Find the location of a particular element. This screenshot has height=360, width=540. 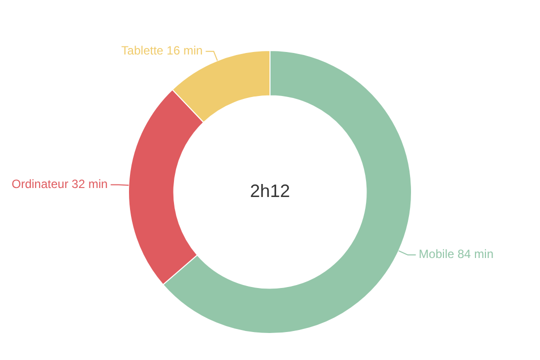

slice-label: Tablette 16 min is located at coordinates (162, 51).